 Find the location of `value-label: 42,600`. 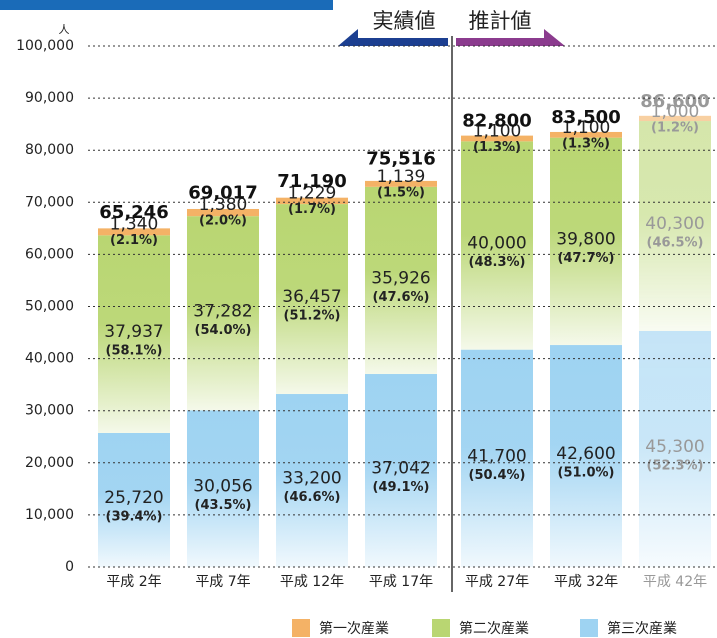

value-label: 42,600 is located at coordinates (585, 454).